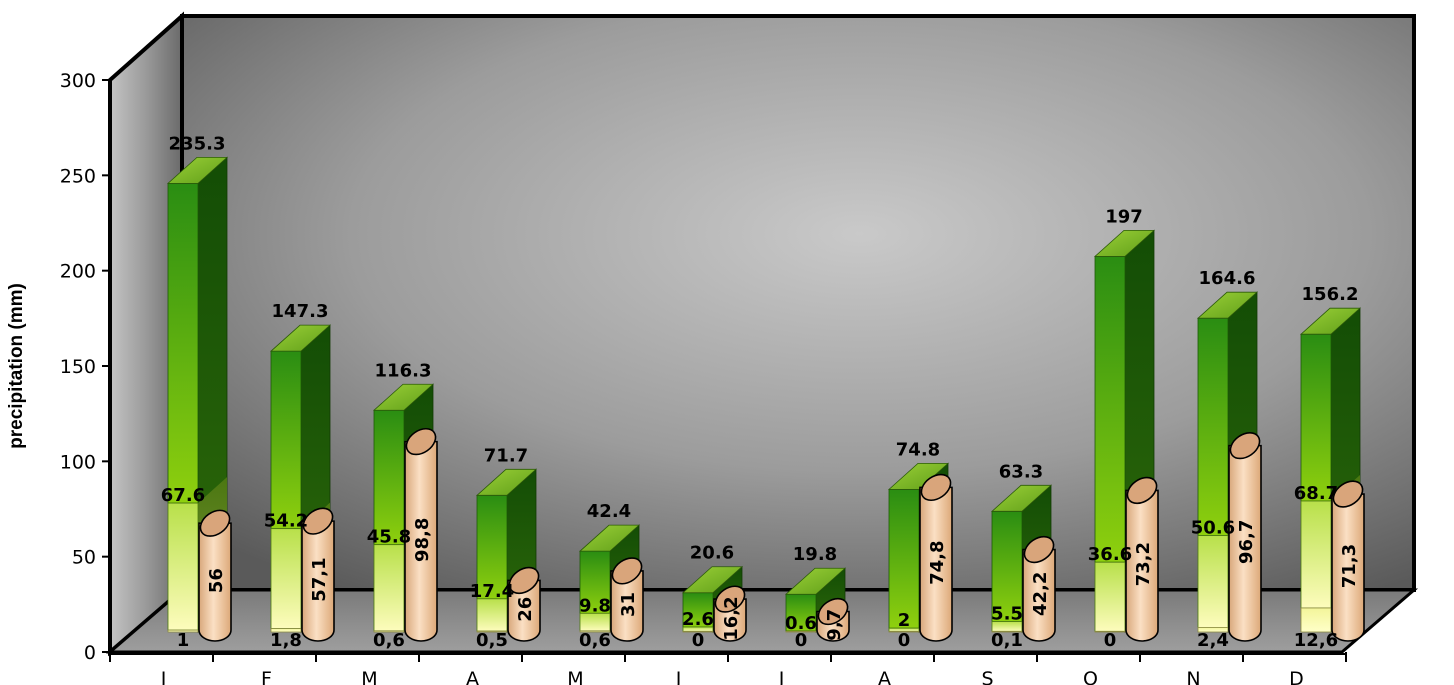 The width and height of the screenshot is (1454, 685). I want to click on cylinder-value-label: 16,2, so click(731, 618).